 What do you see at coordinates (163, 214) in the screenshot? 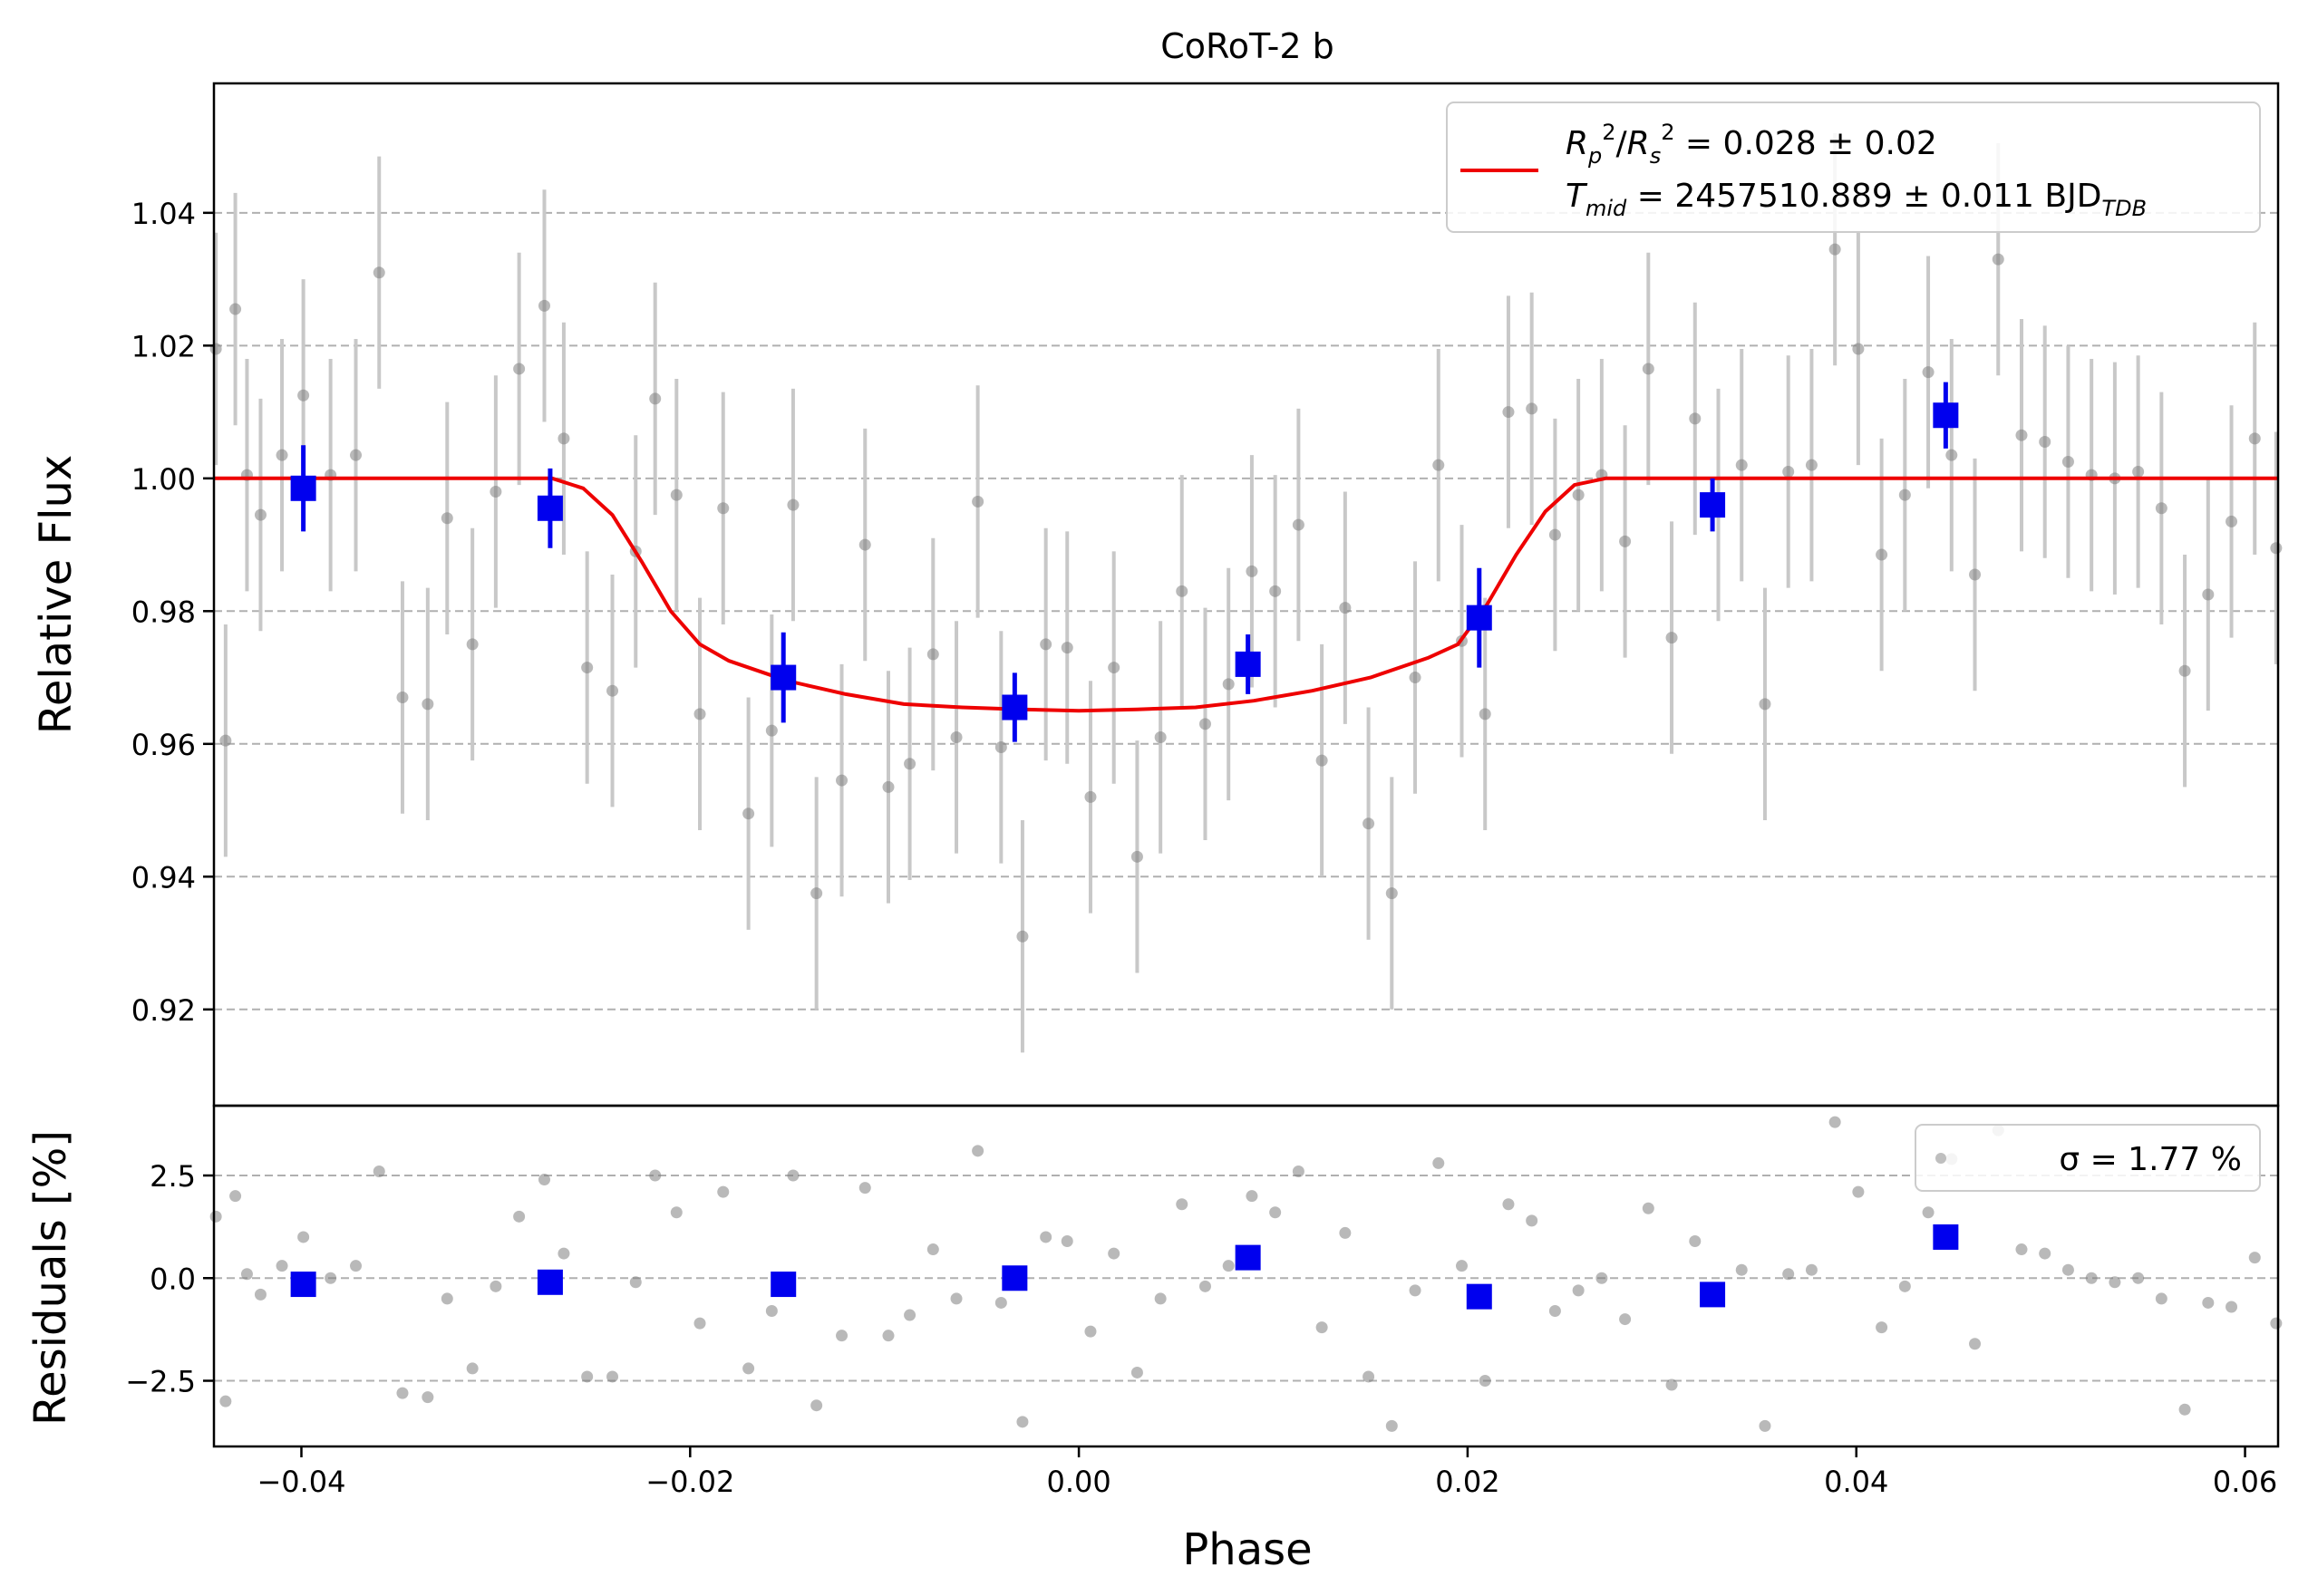
I see `flux-y-tick-label: 1.04` at bounding box center [163, 214].